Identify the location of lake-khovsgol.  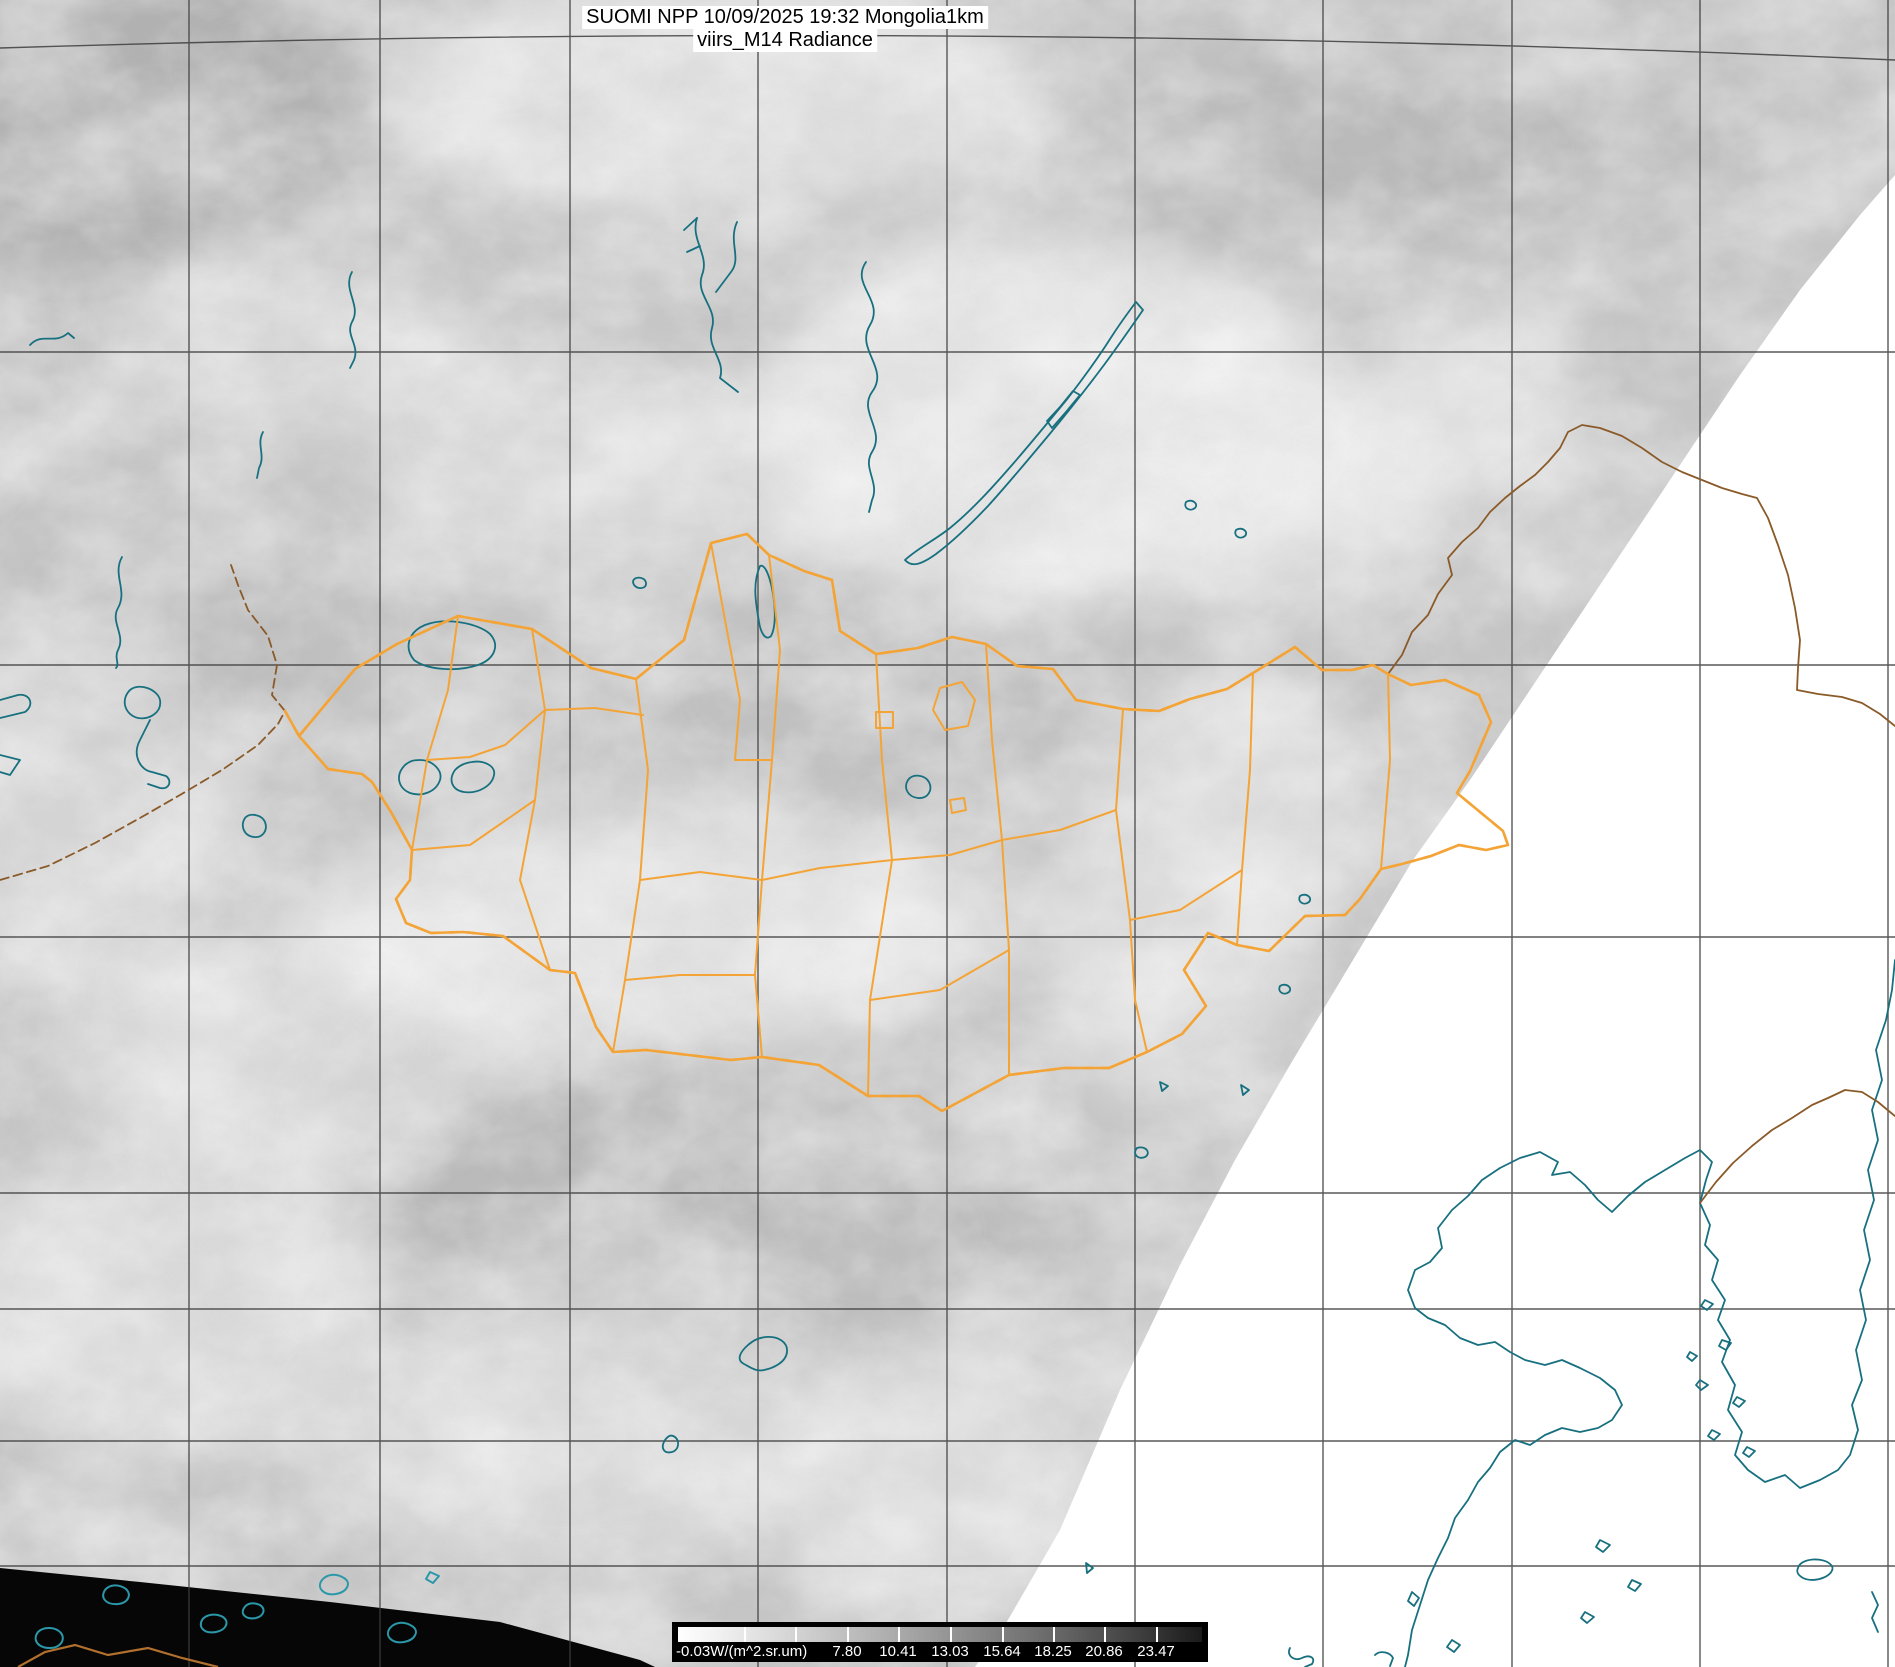
(765, 601).